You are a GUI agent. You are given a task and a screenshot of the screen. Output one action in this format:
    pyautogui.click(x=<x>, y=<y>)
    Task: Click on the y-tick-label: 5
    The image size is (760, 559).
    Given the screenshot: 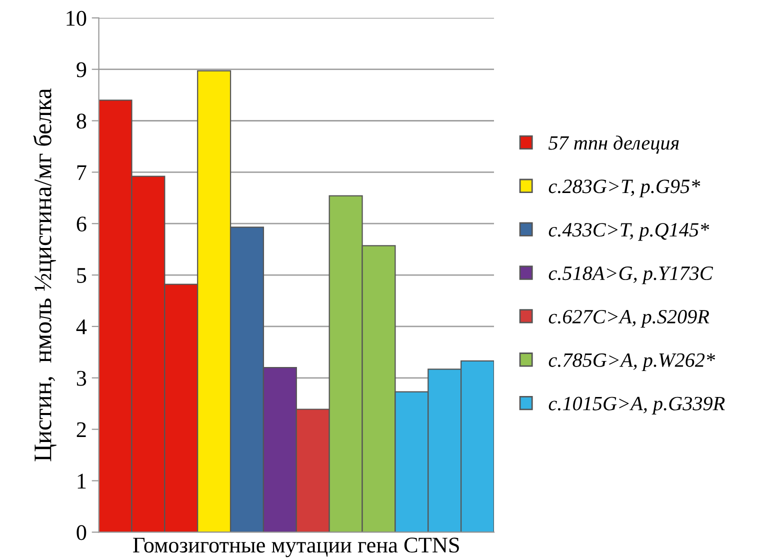 What is the action you would take?
    pyautogui.click(x=81, y=275)
    